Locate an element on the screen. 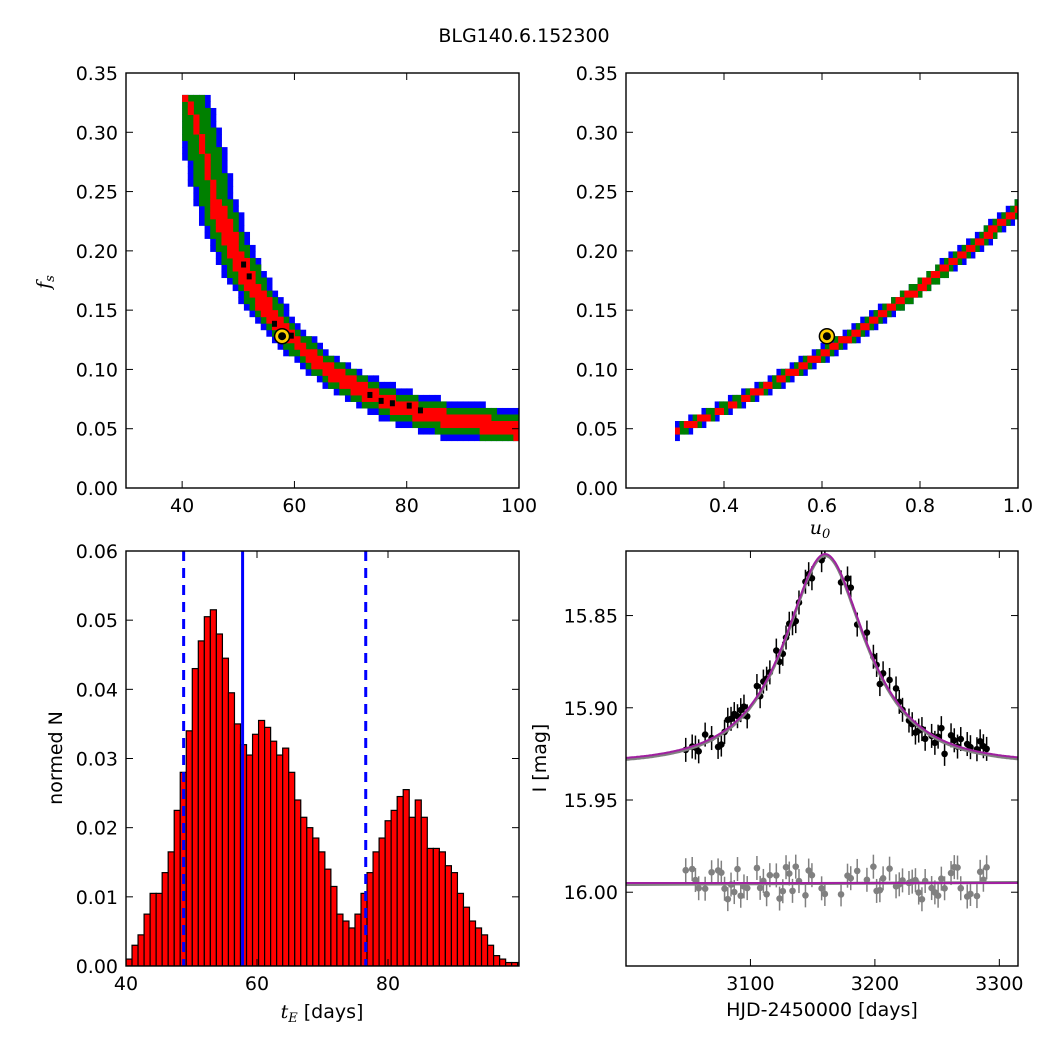 The width and height of the screenshot is (1050, 1050). y-tick-label: 0.35 is located at coordinates (97, 74).